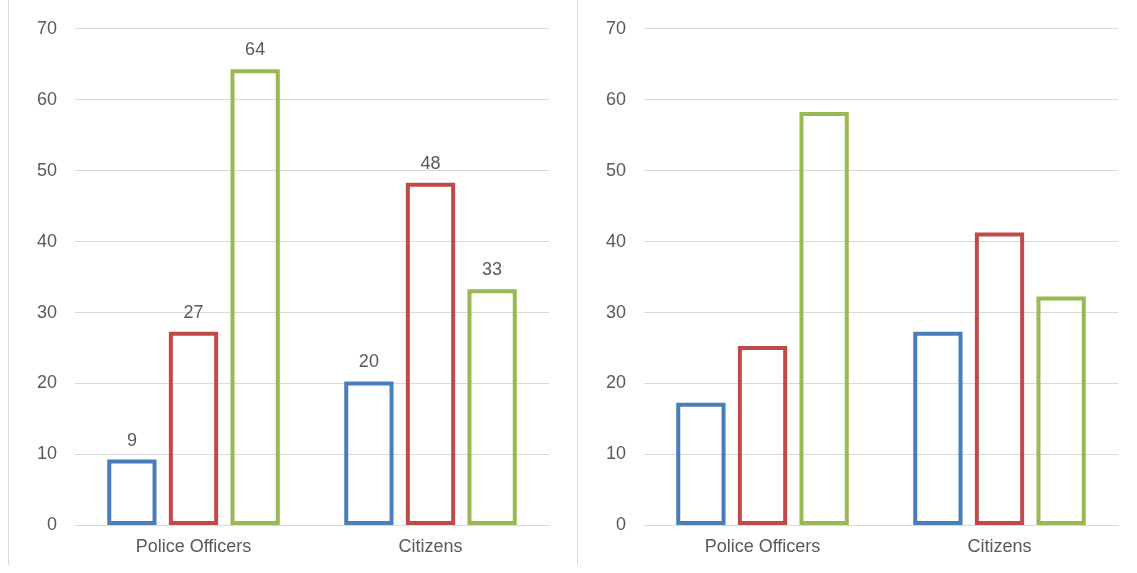 The width and height of the screenshot is (1137, 573). Describe the element at coordinates (368, 361) in the screenshot. I see `data-label: 20` at that location.